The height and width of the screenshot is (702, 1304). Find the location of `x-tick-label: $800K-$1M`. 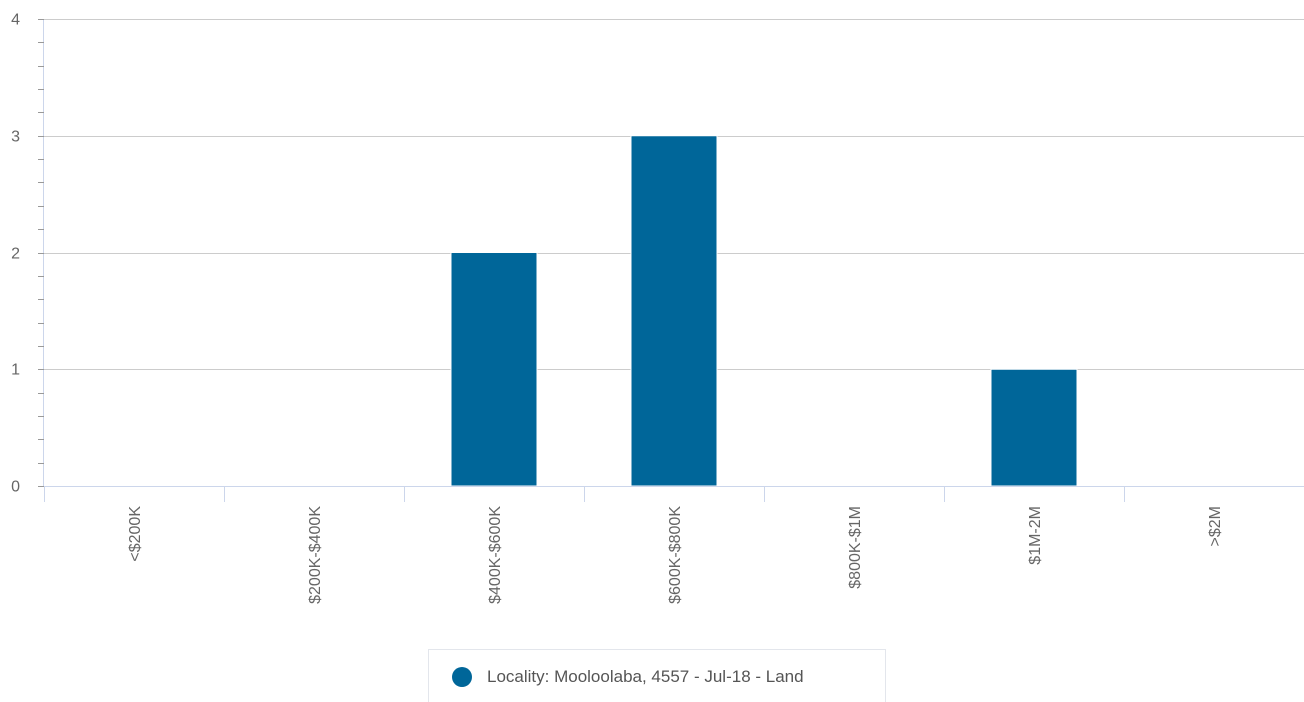

x-tick-label: $800K-$1M is located at coordinates (855, 547).